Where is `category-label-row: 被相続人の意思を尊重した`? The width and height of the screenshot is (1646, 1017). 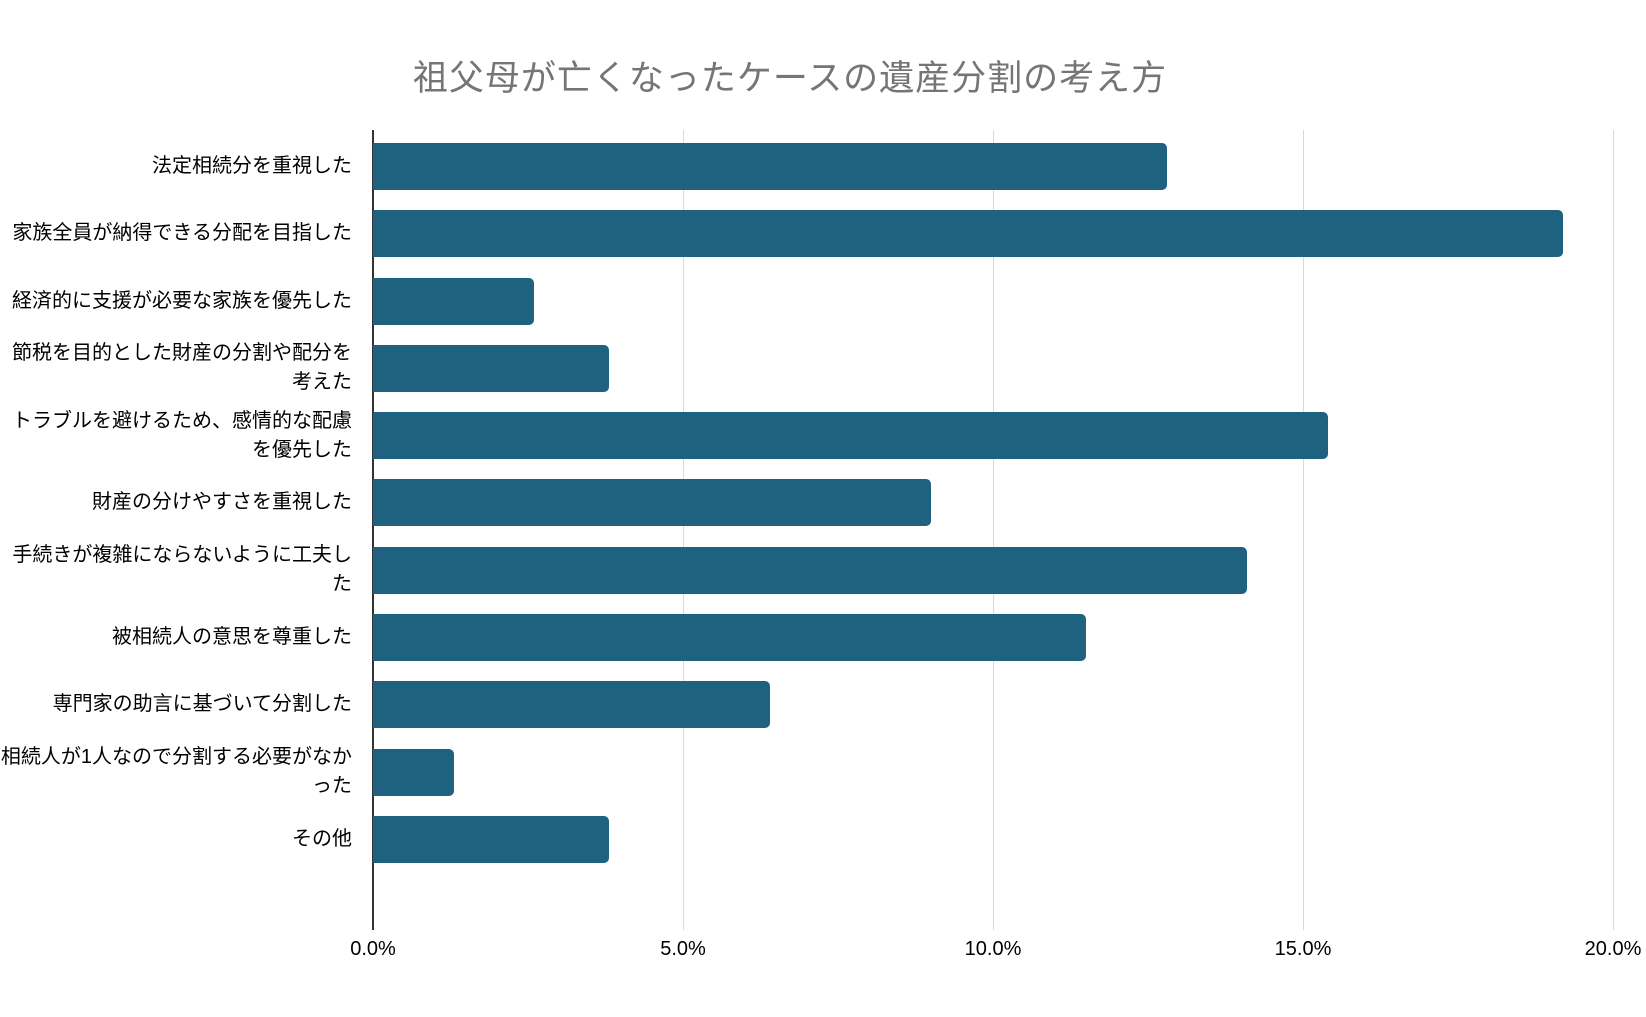 category-label-row: 被相続人の意思を尊重した is located at coordinates (176, 637).